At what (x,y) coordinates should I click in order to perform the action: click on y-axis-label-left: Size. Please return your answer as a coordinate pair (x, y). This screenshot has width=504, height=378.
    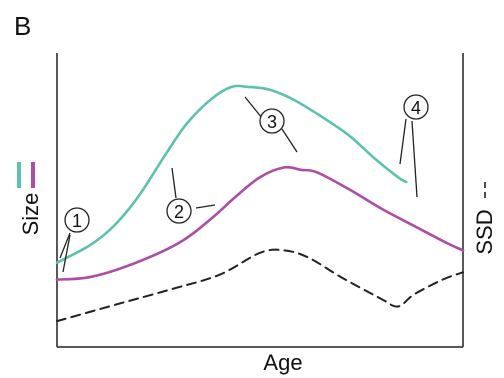
    Looking at the image, I should click on (30, 214).